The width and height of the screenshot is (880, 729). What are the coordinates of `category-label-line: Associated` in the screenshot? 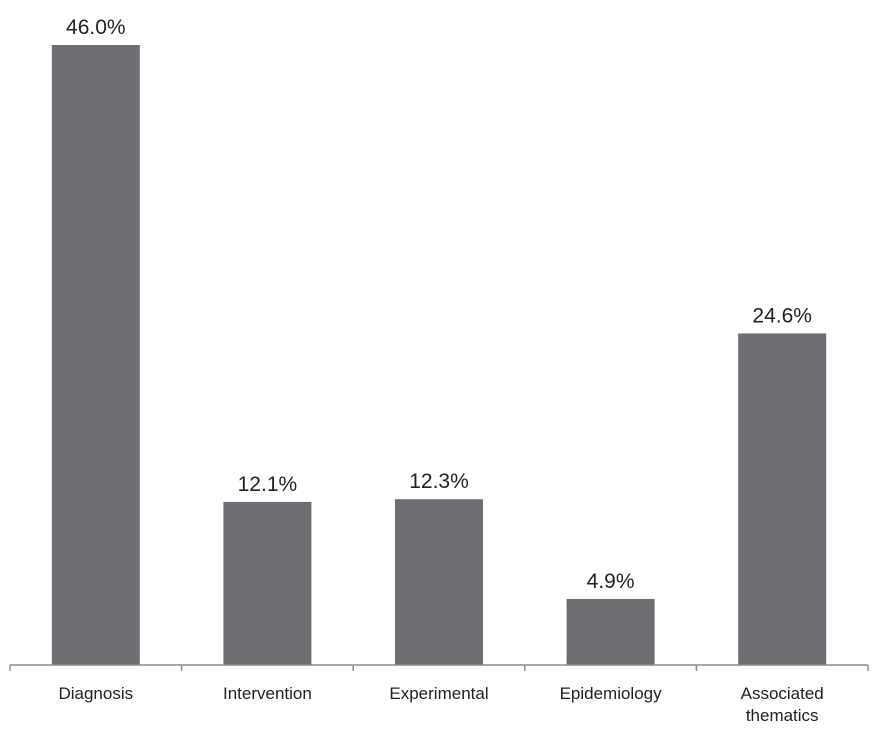 It's located at (782, 693).